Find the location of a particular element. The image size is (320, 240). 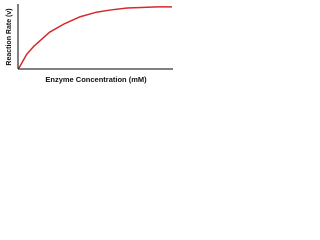

data-line is located at coordinates (95, 37).